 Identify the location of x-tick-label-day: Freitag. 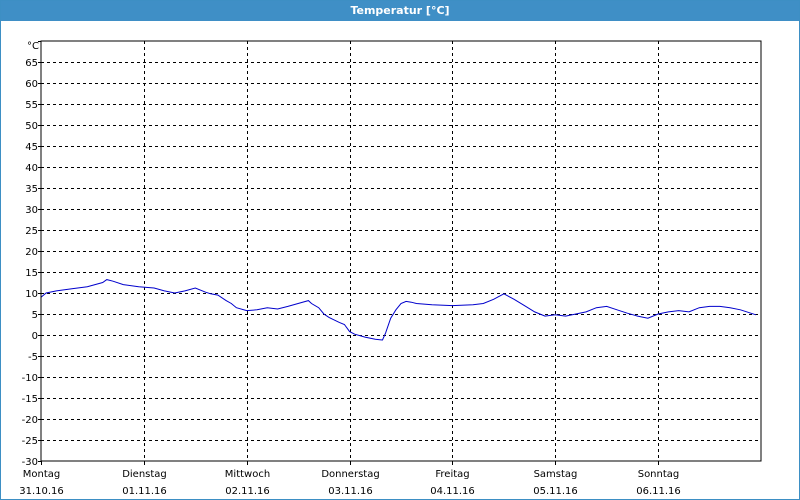
(452, 474).